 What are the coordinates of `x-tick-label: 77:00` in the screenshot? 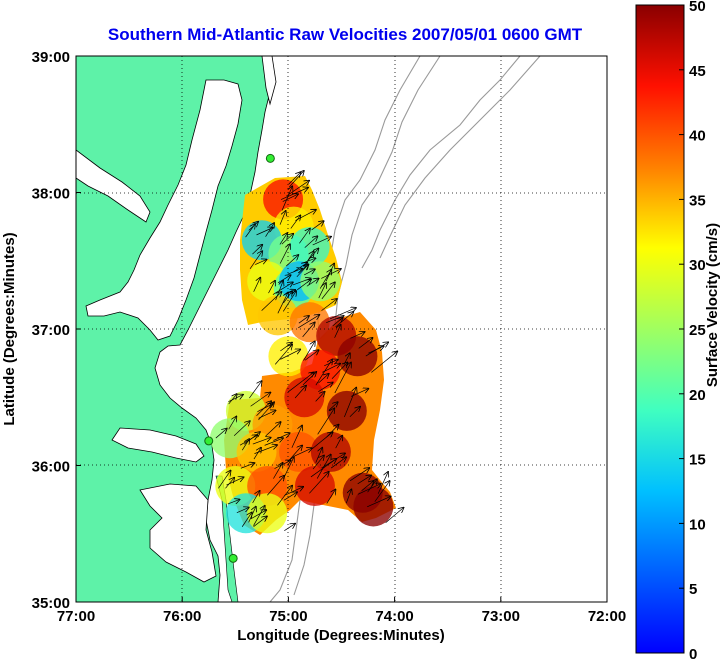 It's located at (76, 616).